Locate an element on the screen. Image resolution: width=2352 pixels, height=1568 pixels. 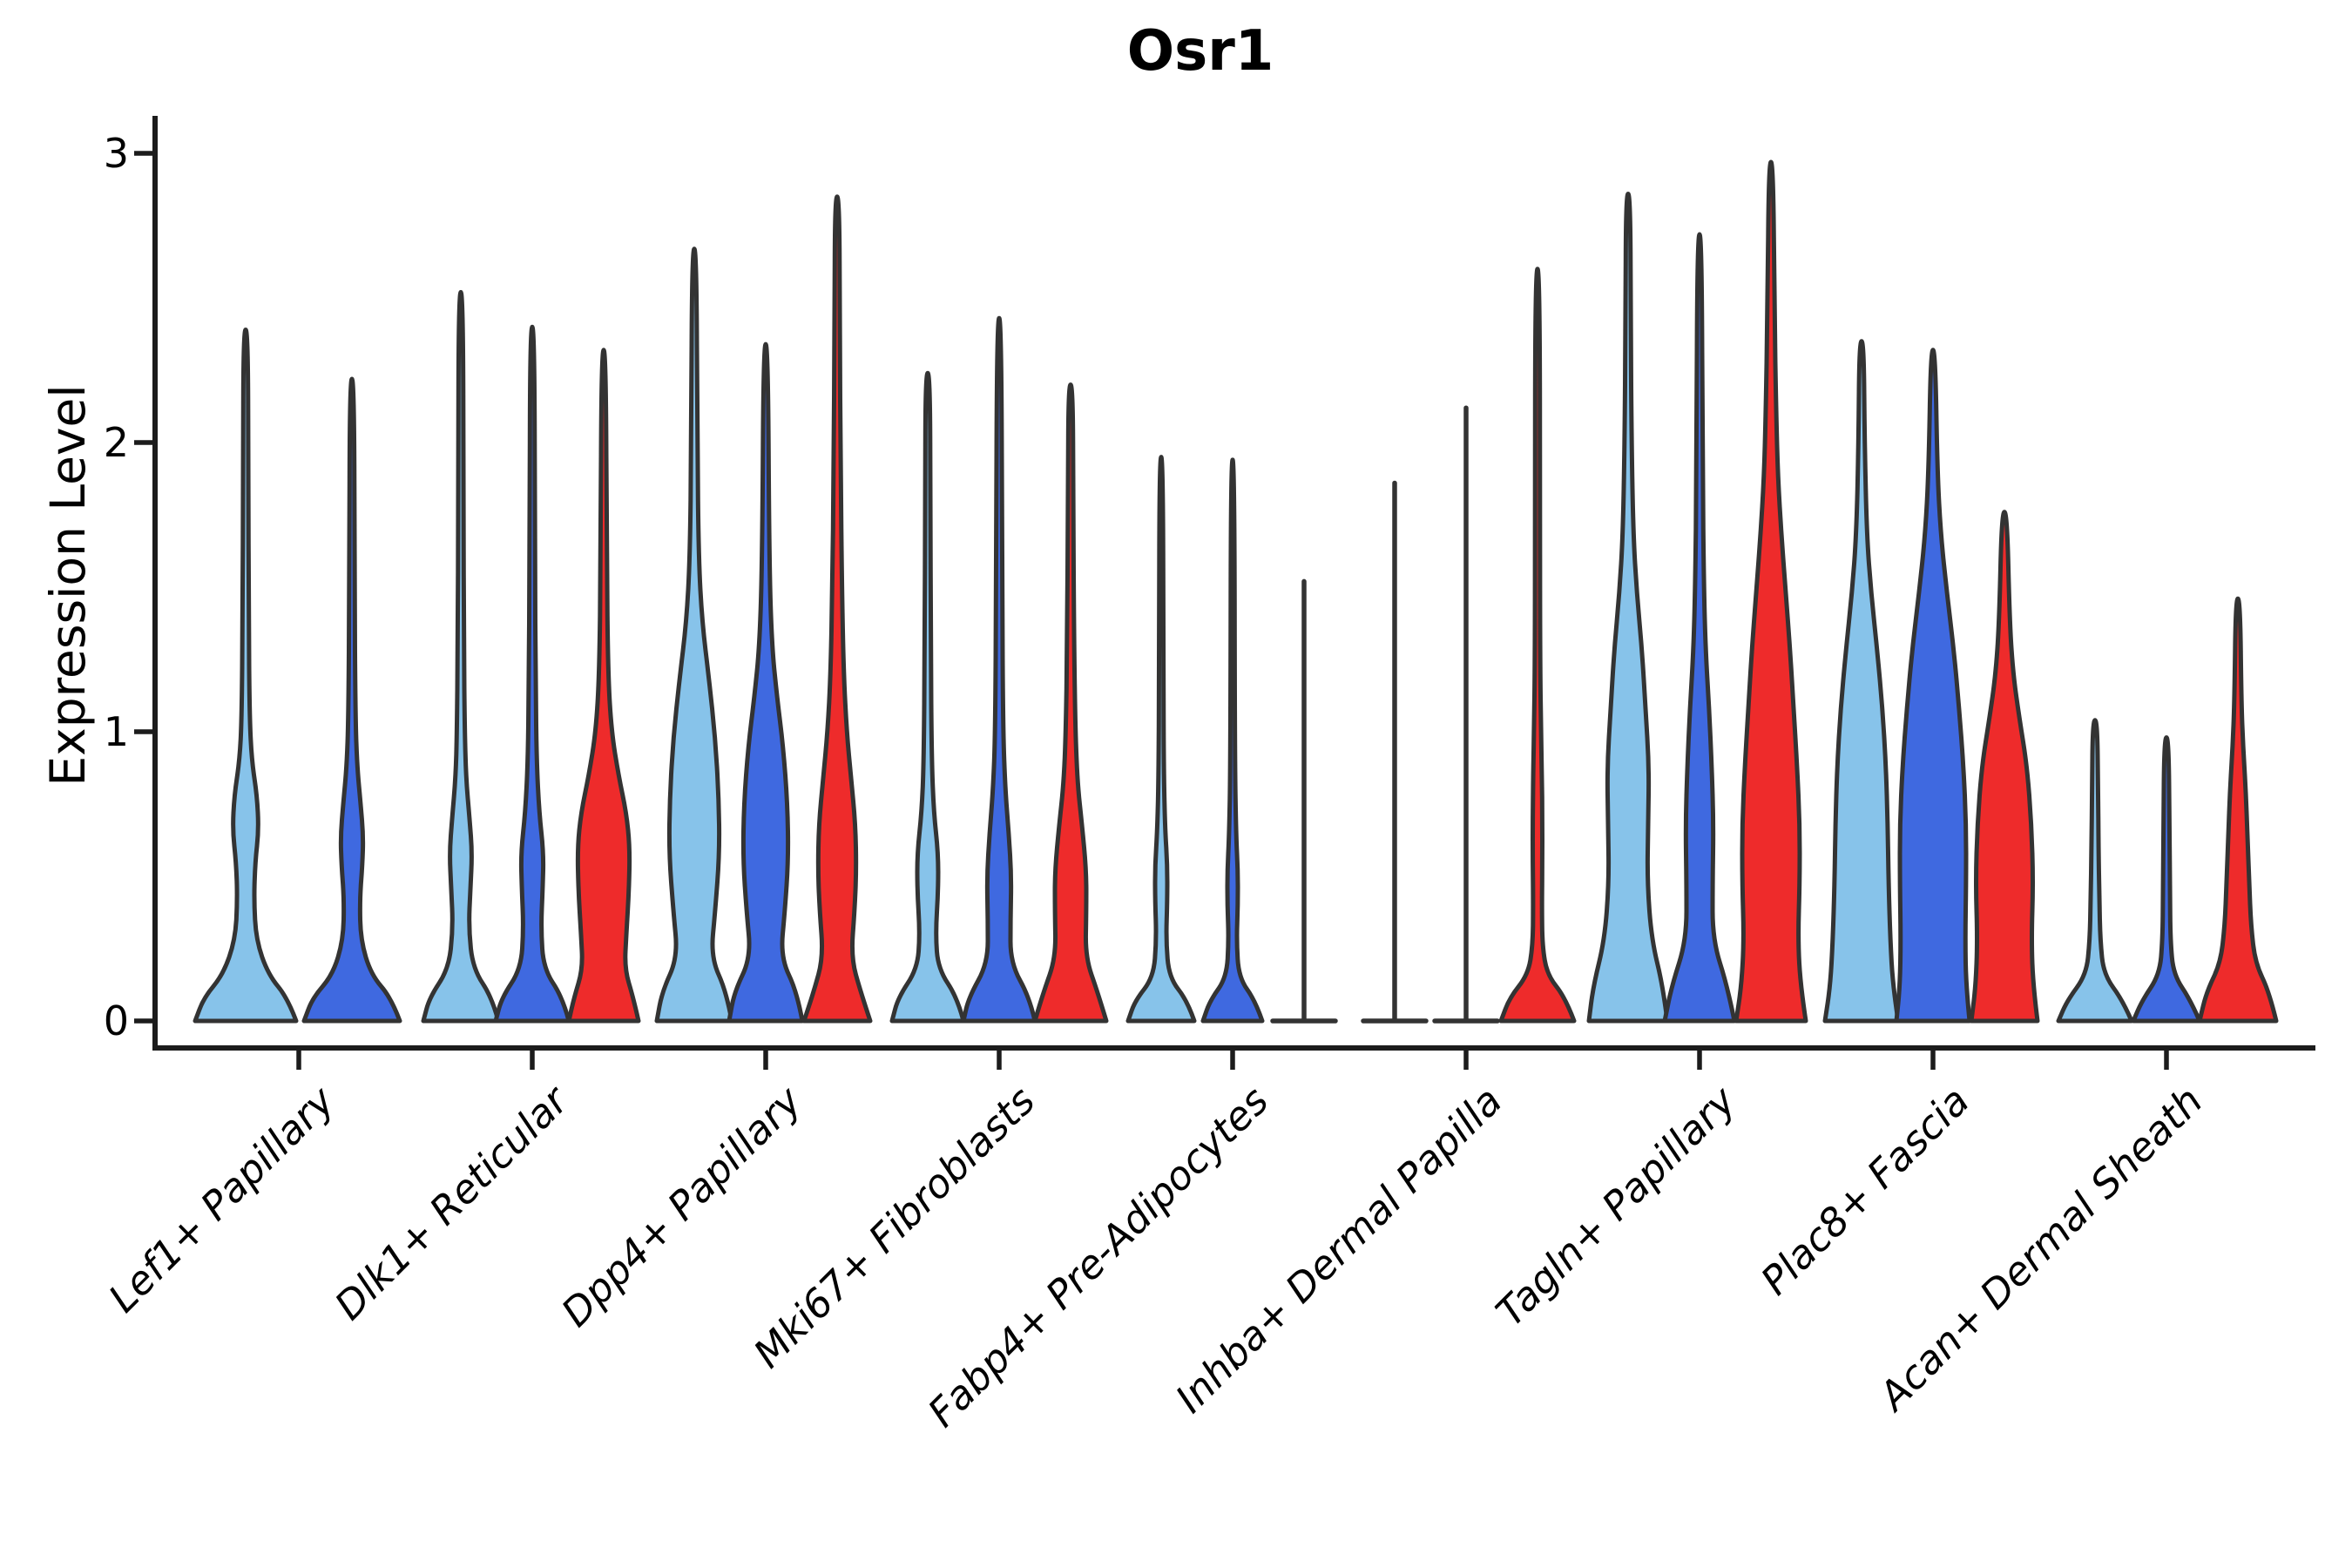
violin-dlk1-reticular-red is located at coordinates (603, 686).